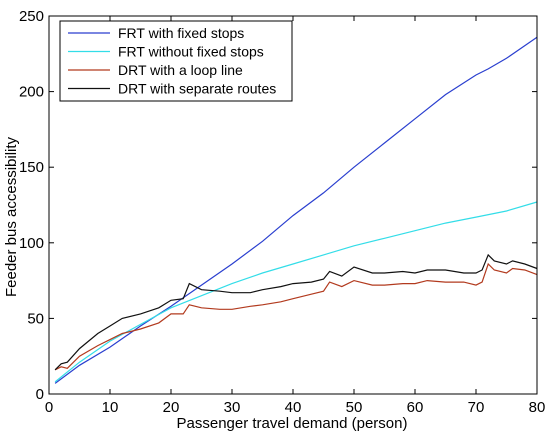  I want to click on x-tick-label: 40, so click(293, 407).